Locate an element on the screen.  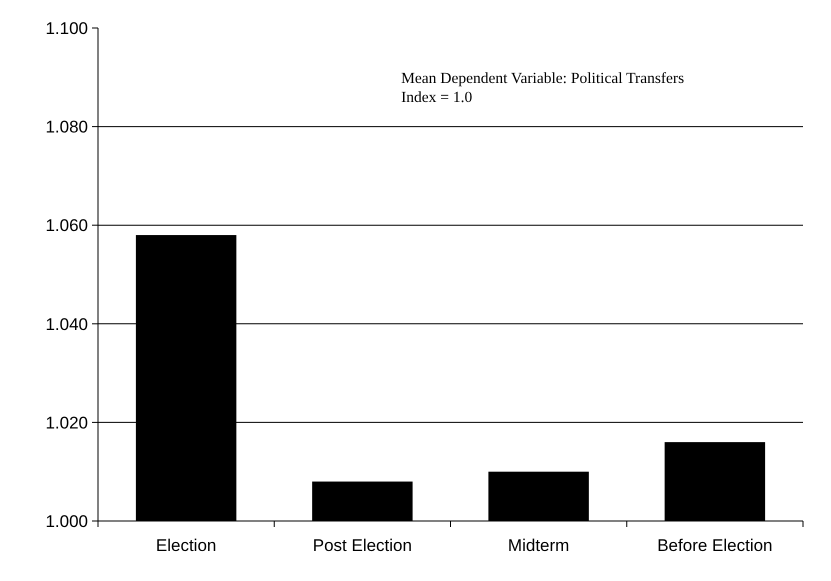
x-tick-label: Midterm is located at coordinates (539, 545).